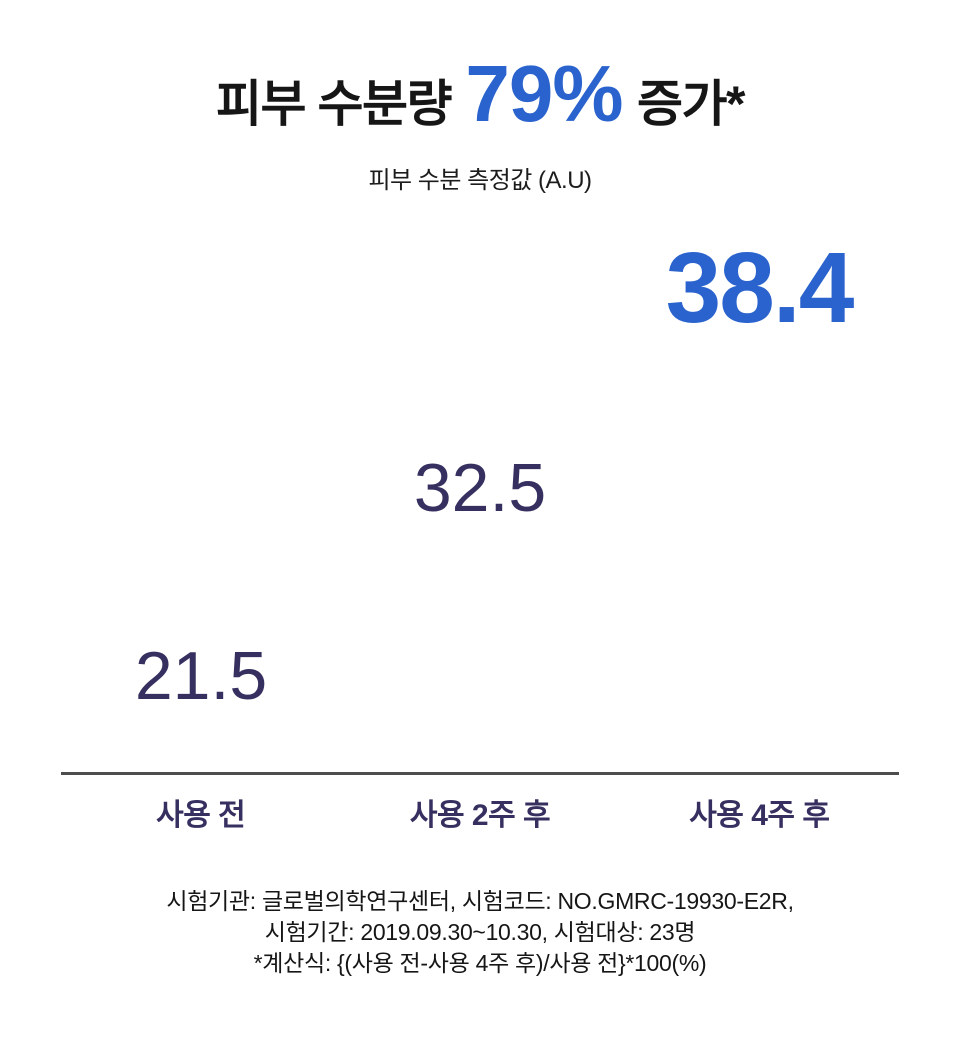  I want to click on x-axis-labels-row: 사용 전 사용 2주 후 사용 4주 후, so click(480, 816).